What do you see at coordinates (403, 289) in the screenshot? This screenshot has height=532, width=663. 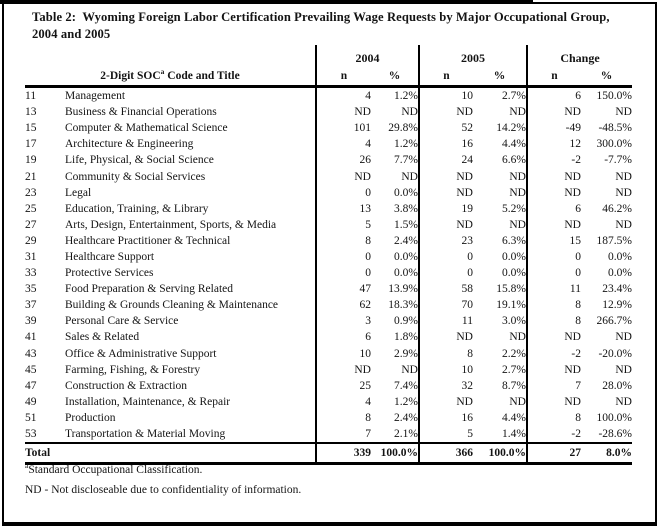 I see `row-pct-2004-cell: 13.9%` at bounding box center [403, 289].